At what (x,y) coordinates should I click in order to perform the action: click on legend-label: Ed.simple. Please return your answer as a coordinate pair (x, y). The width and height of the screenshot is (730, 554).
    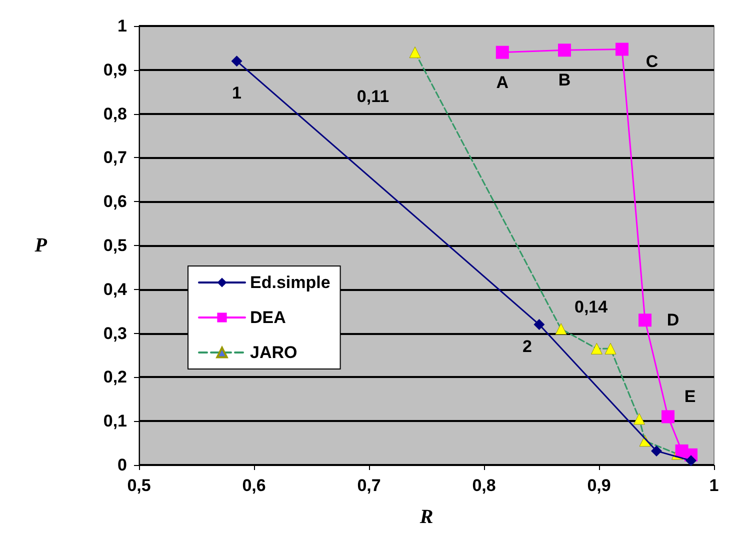
    Looking at the image, I should click on (290, 282).